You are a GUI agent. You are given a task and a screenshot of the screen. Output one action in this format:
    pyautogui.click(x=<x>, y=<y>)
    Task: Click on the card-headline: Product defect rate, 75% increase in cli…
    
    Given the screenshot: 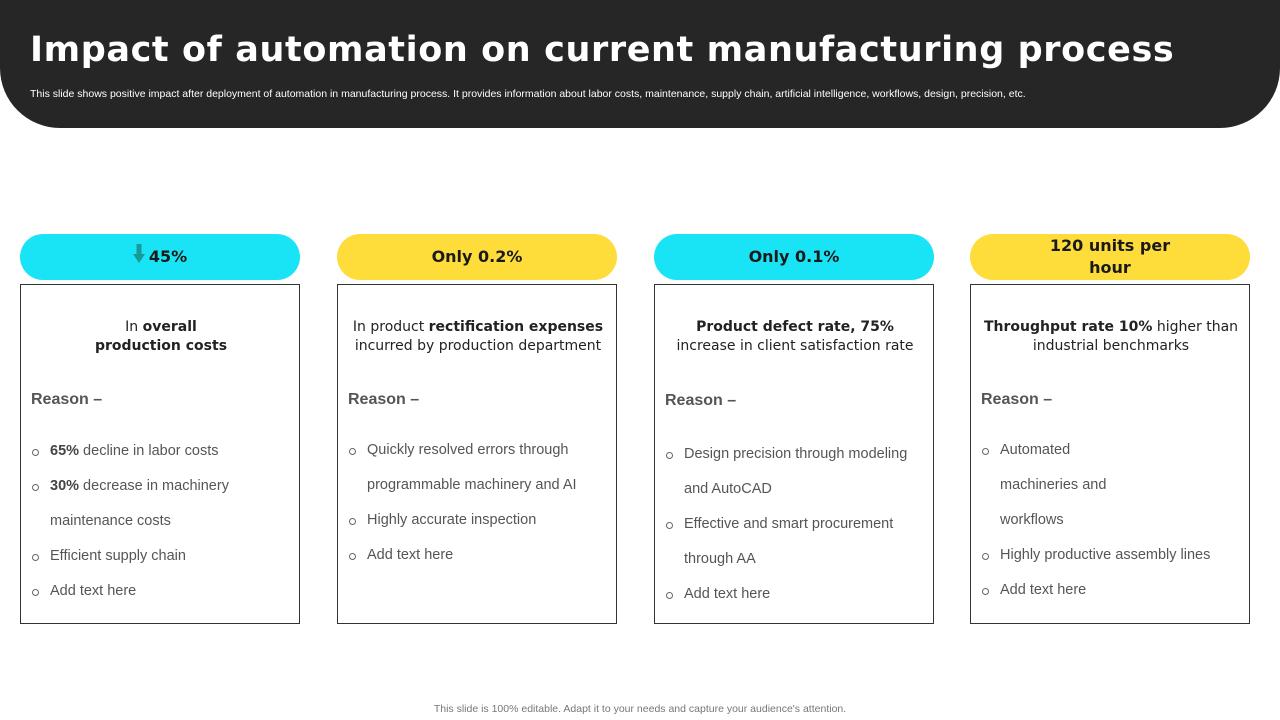 What is the action you would take?
    pyautogui.click(x=795, y=336)
    